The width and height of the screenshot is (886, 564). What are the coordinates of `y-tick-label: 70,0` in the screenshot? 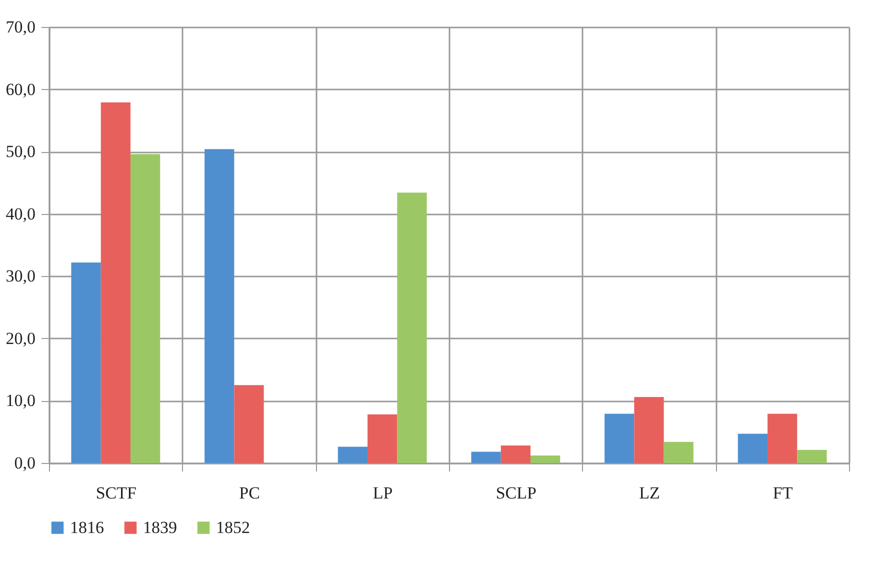 It's located at (21, 27).